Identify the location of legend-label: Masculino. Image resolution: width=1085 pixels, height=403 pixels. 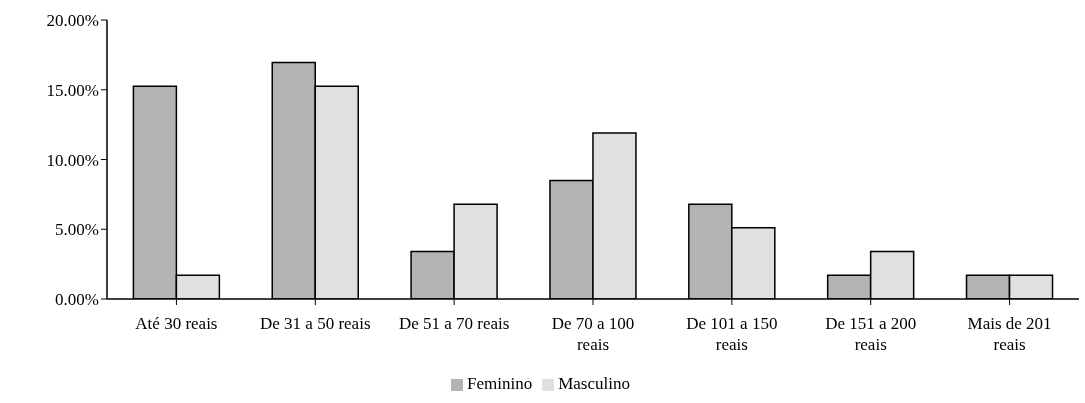
(594, 383).